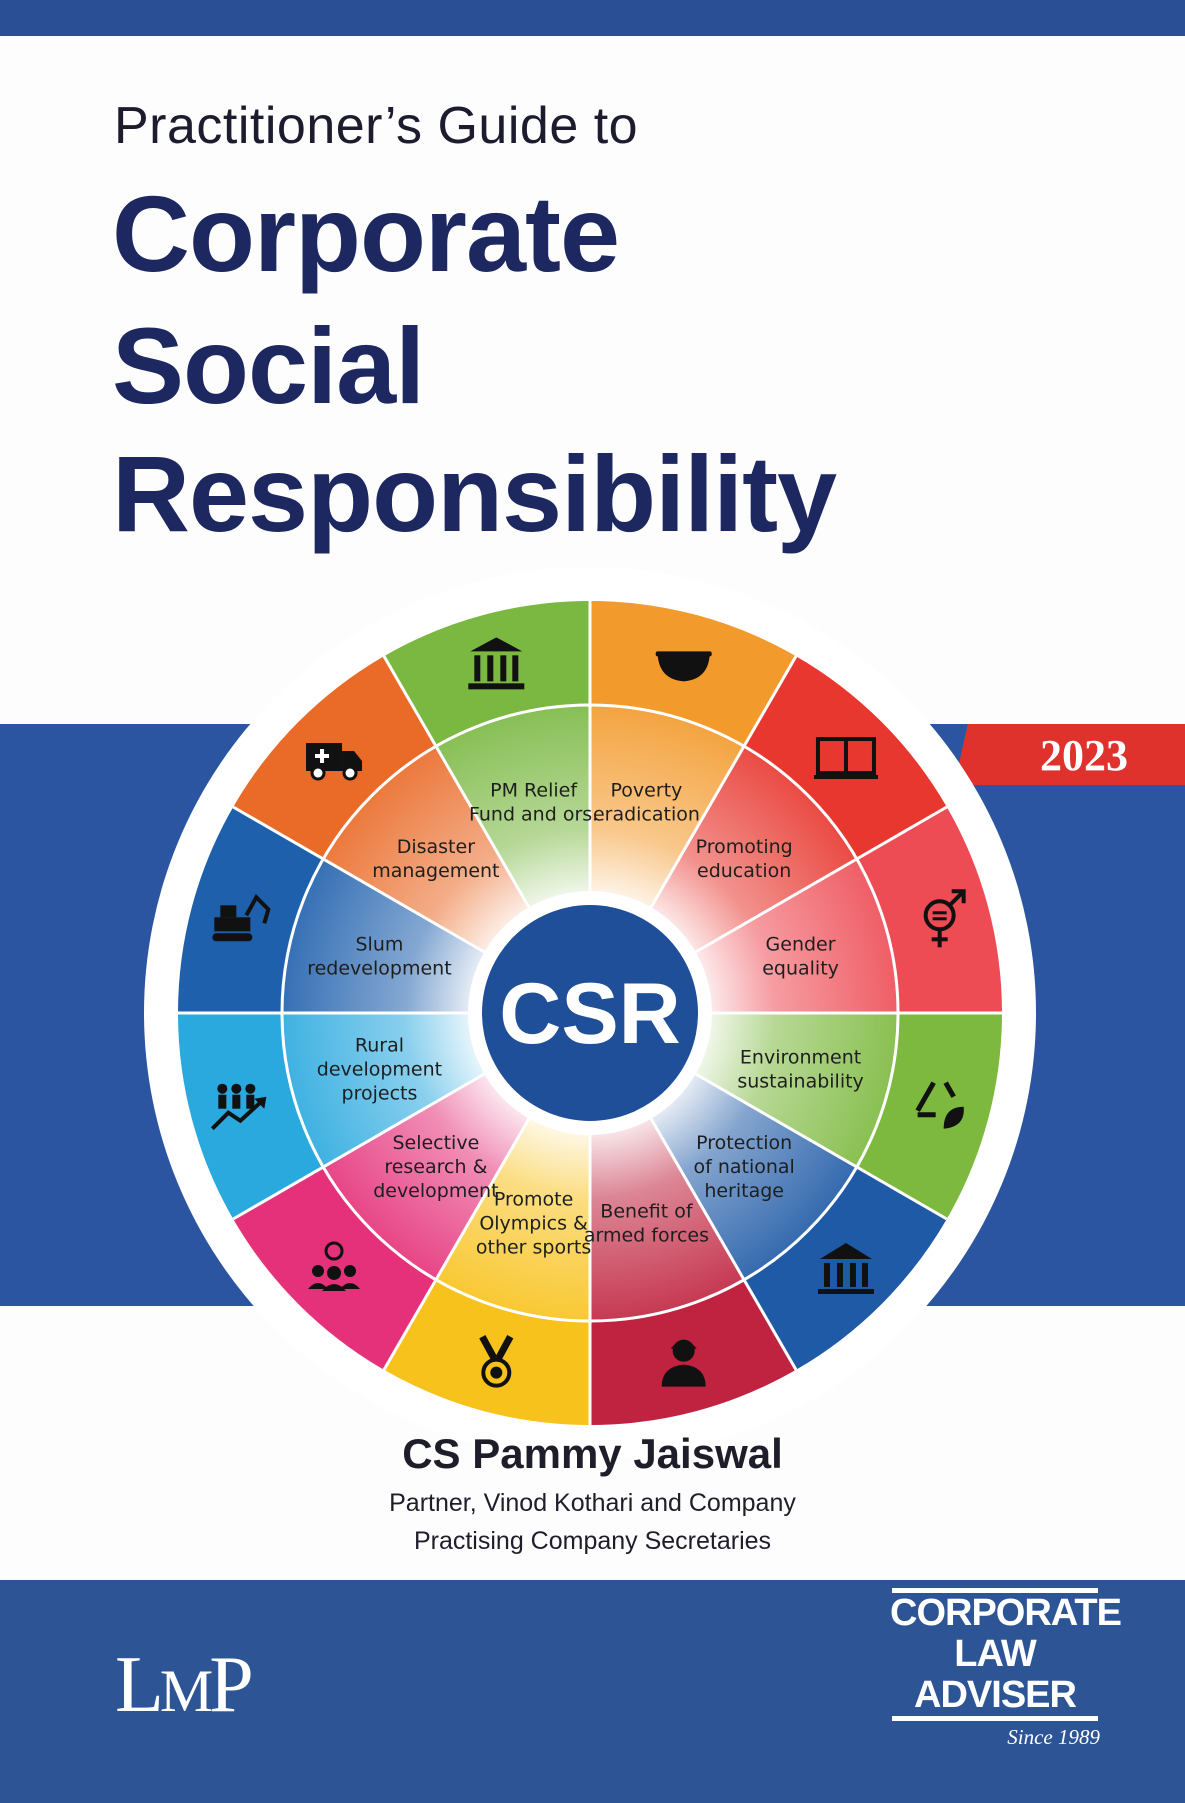 The height and width of the screenshot is (1803, 1185). I want to click on logo-line: CORPORATE, so click(1006, 1613).